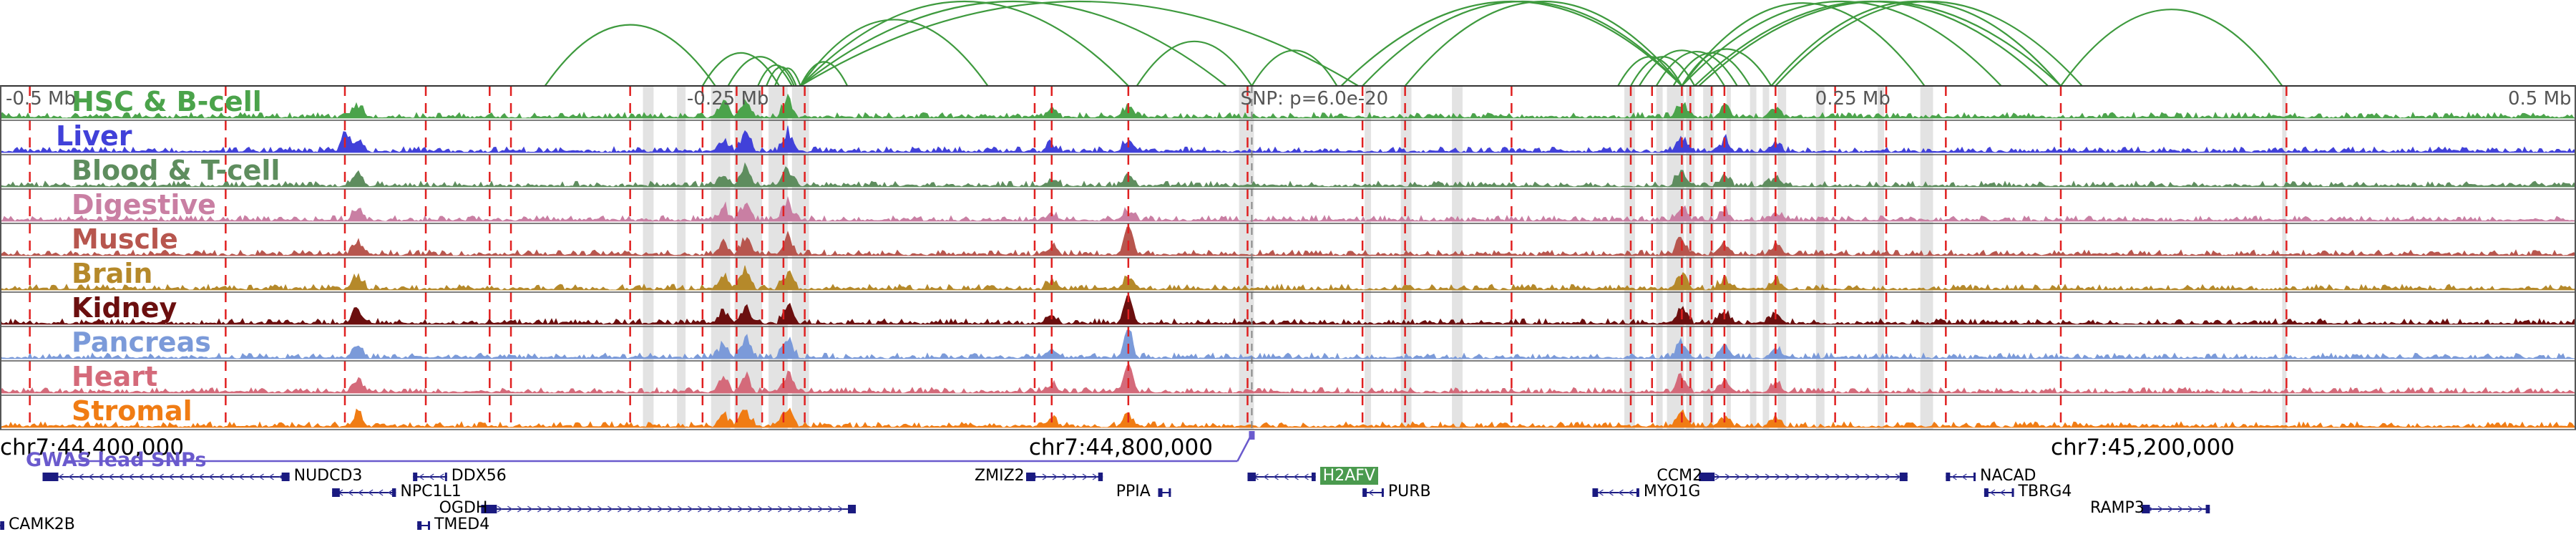 Image resolution: width=2576 pixels, height=537 pixels. Describe the element at coordinates (1000, 476) in the screenshot. I see `gene-label-2: ZMIZ2` at that location.